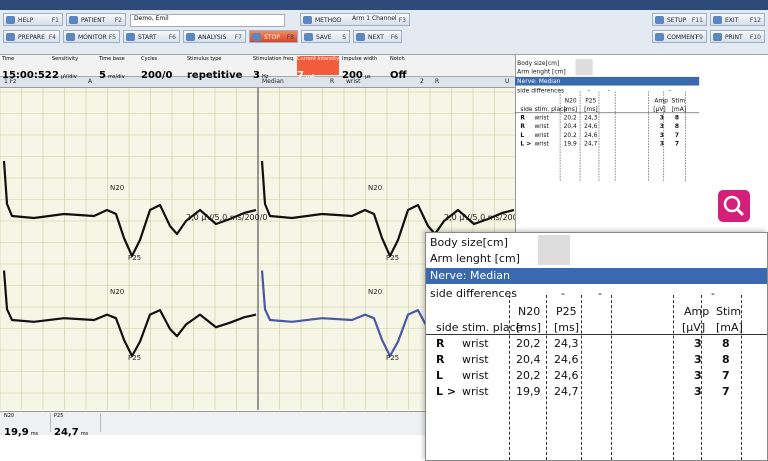 The width and height of the screenshot is (768, 461). Describe the element at coordinates (355, 19) in the screenshot. I see `toolbar-button: METHOD F3` at that location.